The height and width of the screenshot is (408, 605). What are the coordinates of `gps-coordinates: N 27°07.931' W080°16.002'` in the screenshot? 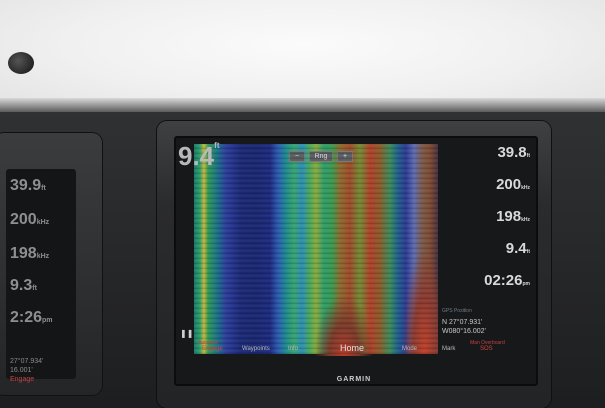 It's located at (464, 327).